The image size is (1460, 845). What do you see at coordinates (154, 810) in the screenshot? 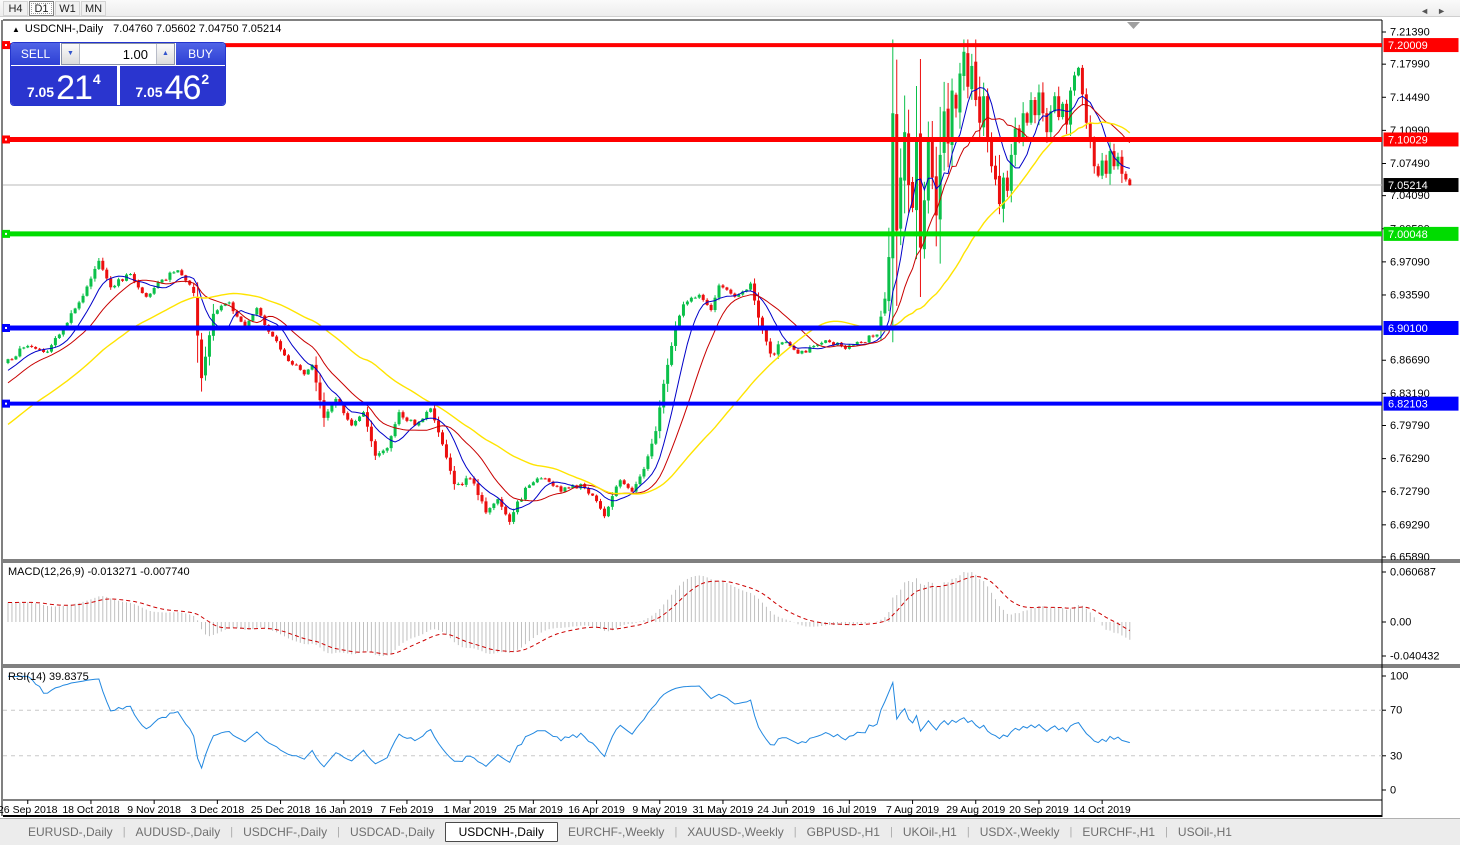
I see `svg-text: 9 Nov 2018` at bounding box center [154, 810].